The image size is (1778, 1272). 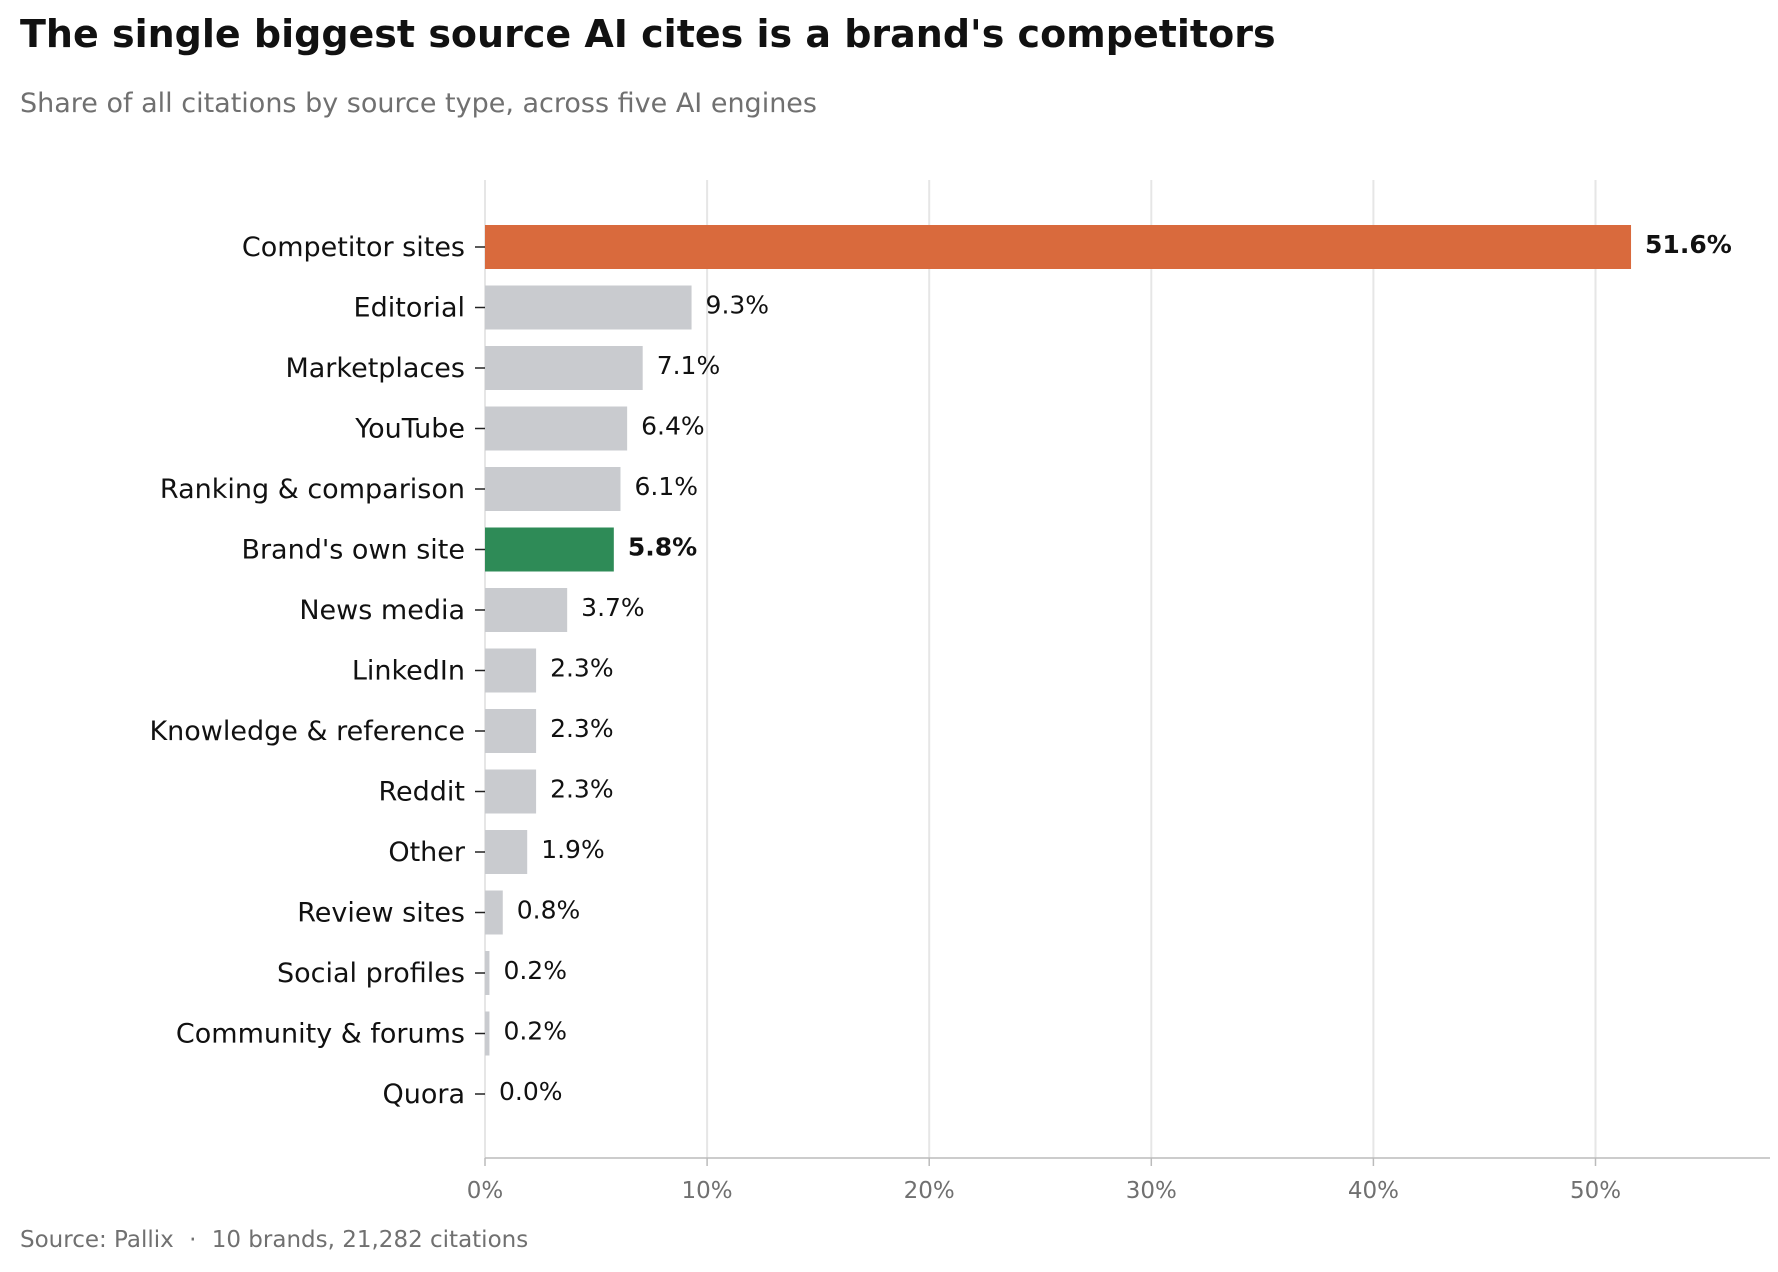 What do you see at coordinates (353, 247) in the screenshot?
I see `category-label: Competitor sites` at bounding box center [353, 247].